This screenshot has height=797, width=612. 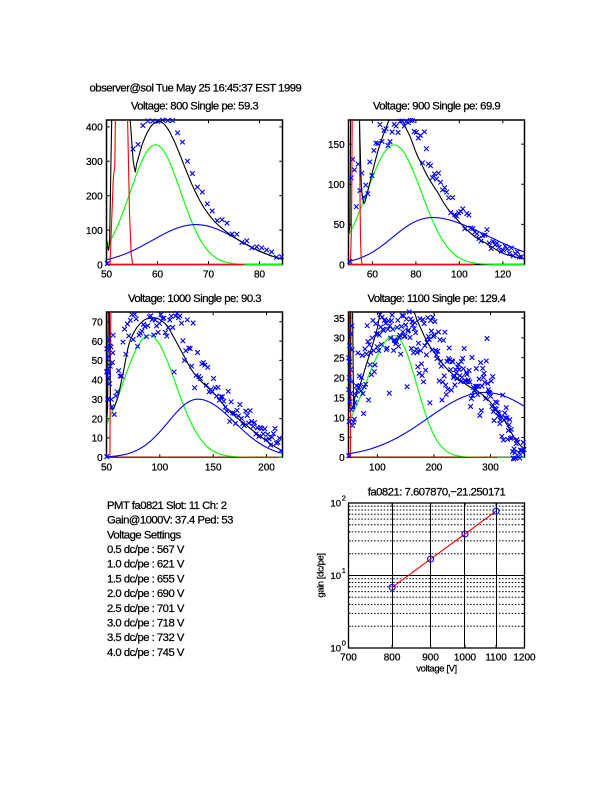 What do you see at coordinates (146, 609) in the screenshot?
I see `svg-text: 2.5 dc/pe : 701 V` at bounding box center [146, 609].